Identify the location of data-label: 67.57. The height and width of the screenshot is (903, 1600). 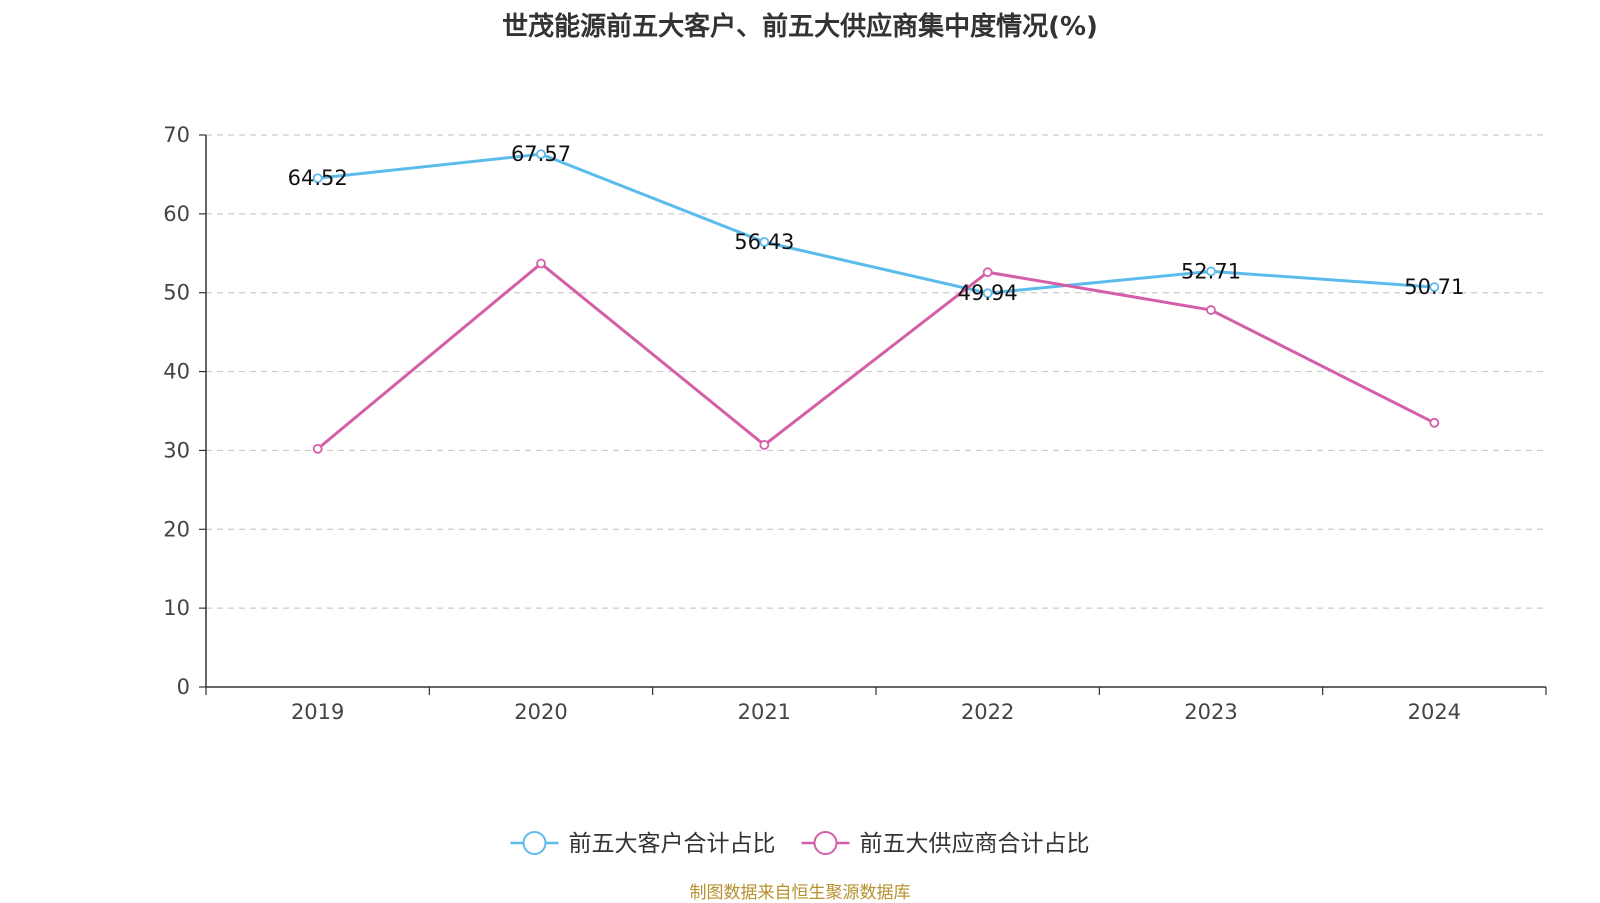
(541, 154).